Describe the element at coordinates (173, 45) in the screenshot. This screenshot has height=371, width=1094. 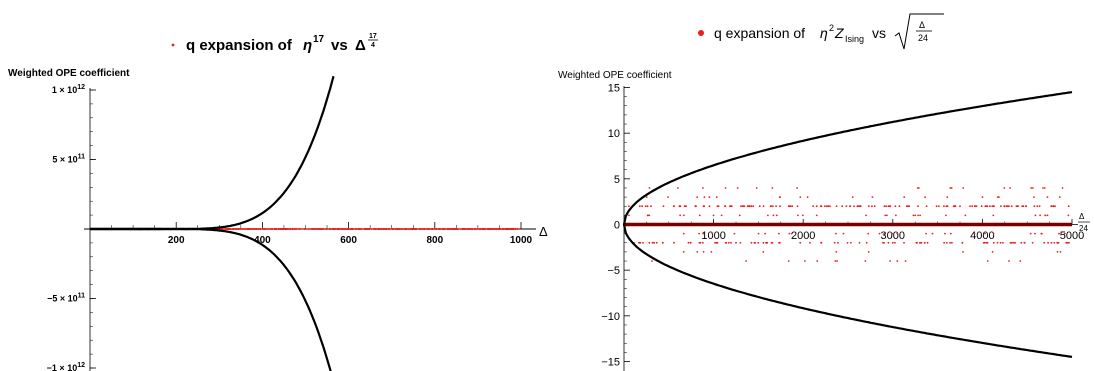
I see `left-legend-marker` at that location.